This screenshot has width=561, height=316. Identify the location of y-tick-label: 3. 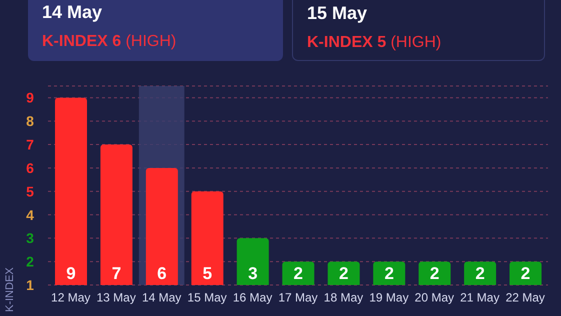
(30, 238).